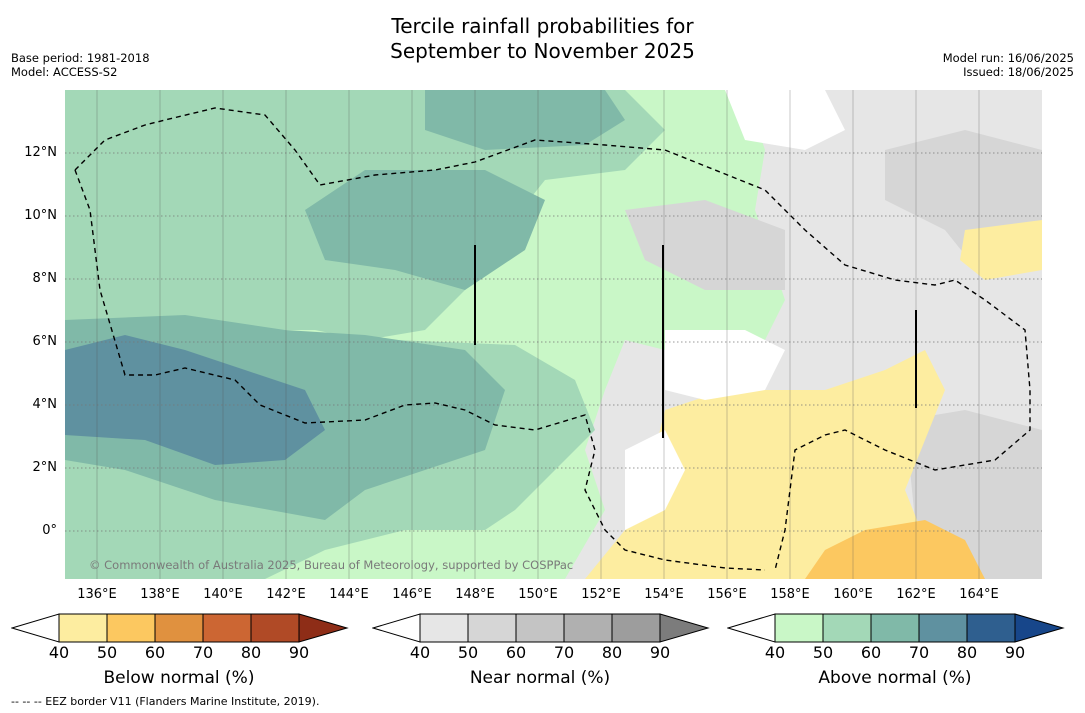 Image resolution: width=1085 pixels, height=713 pixels. Describe the element at coordinates (727, 594) in the screenshot. I see `longitude-label: 156°E` at that location.